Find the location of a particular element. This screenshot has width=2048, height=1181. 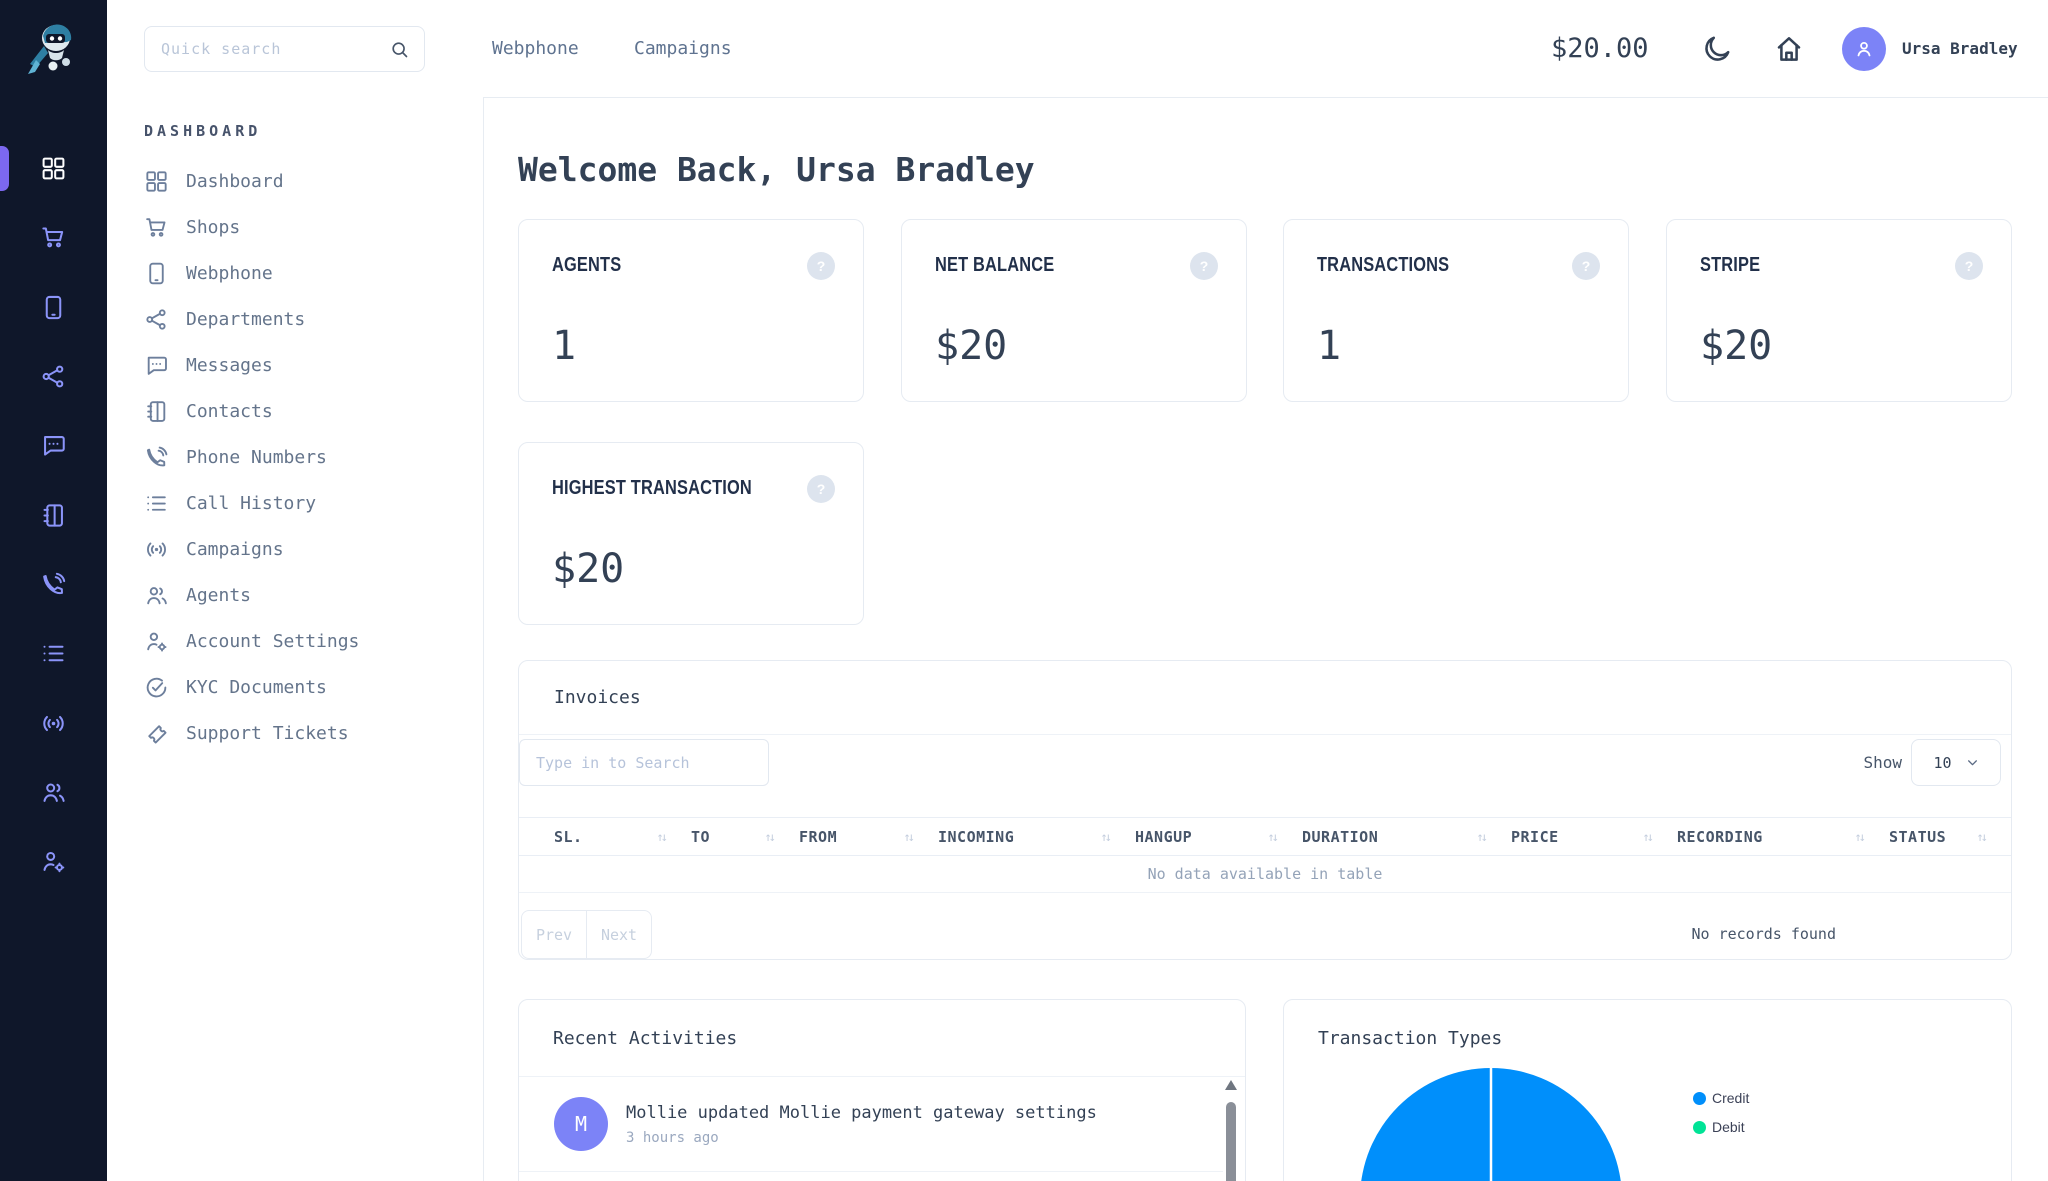

rail-item-webphone is located at coordinates (53, 307).